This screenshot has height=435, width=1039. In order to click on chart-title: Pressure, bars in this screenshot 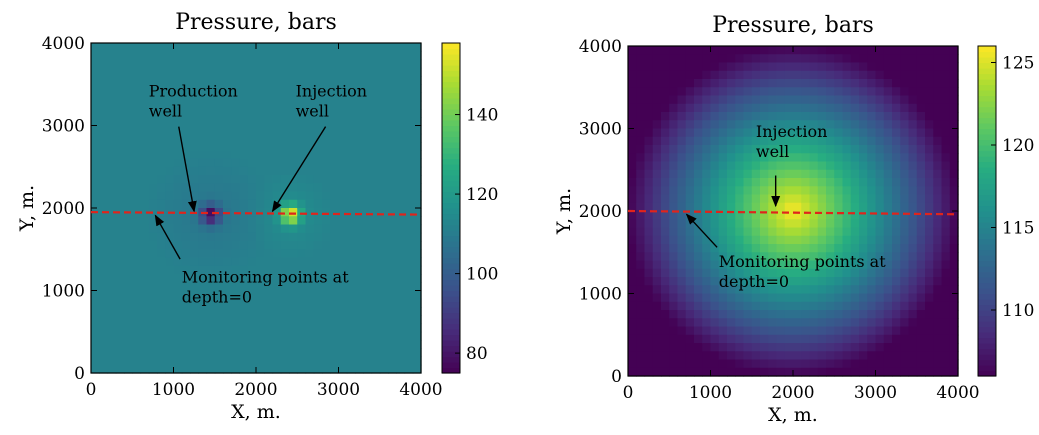, I will do `click(793, 25)`.